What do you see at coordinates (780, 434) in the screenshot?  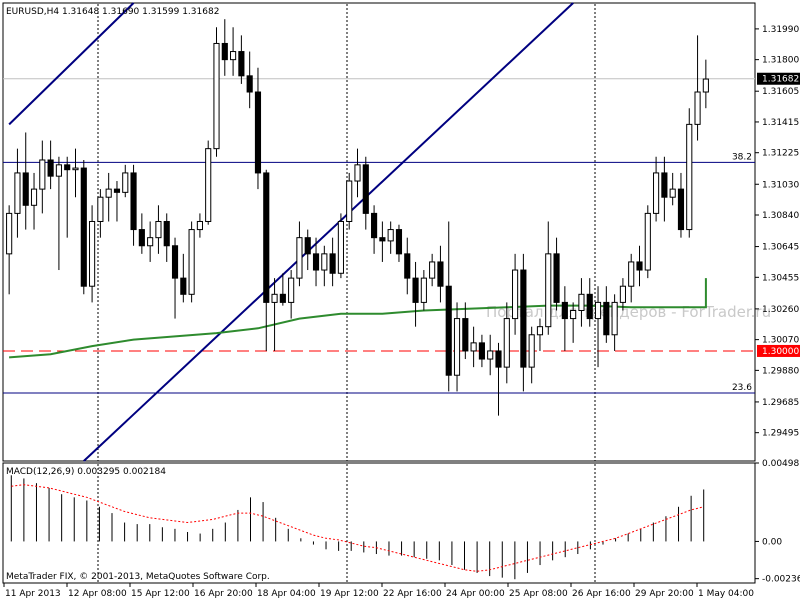 I see `price-tick-label: 1.29495` at bounding box center [780, 434].